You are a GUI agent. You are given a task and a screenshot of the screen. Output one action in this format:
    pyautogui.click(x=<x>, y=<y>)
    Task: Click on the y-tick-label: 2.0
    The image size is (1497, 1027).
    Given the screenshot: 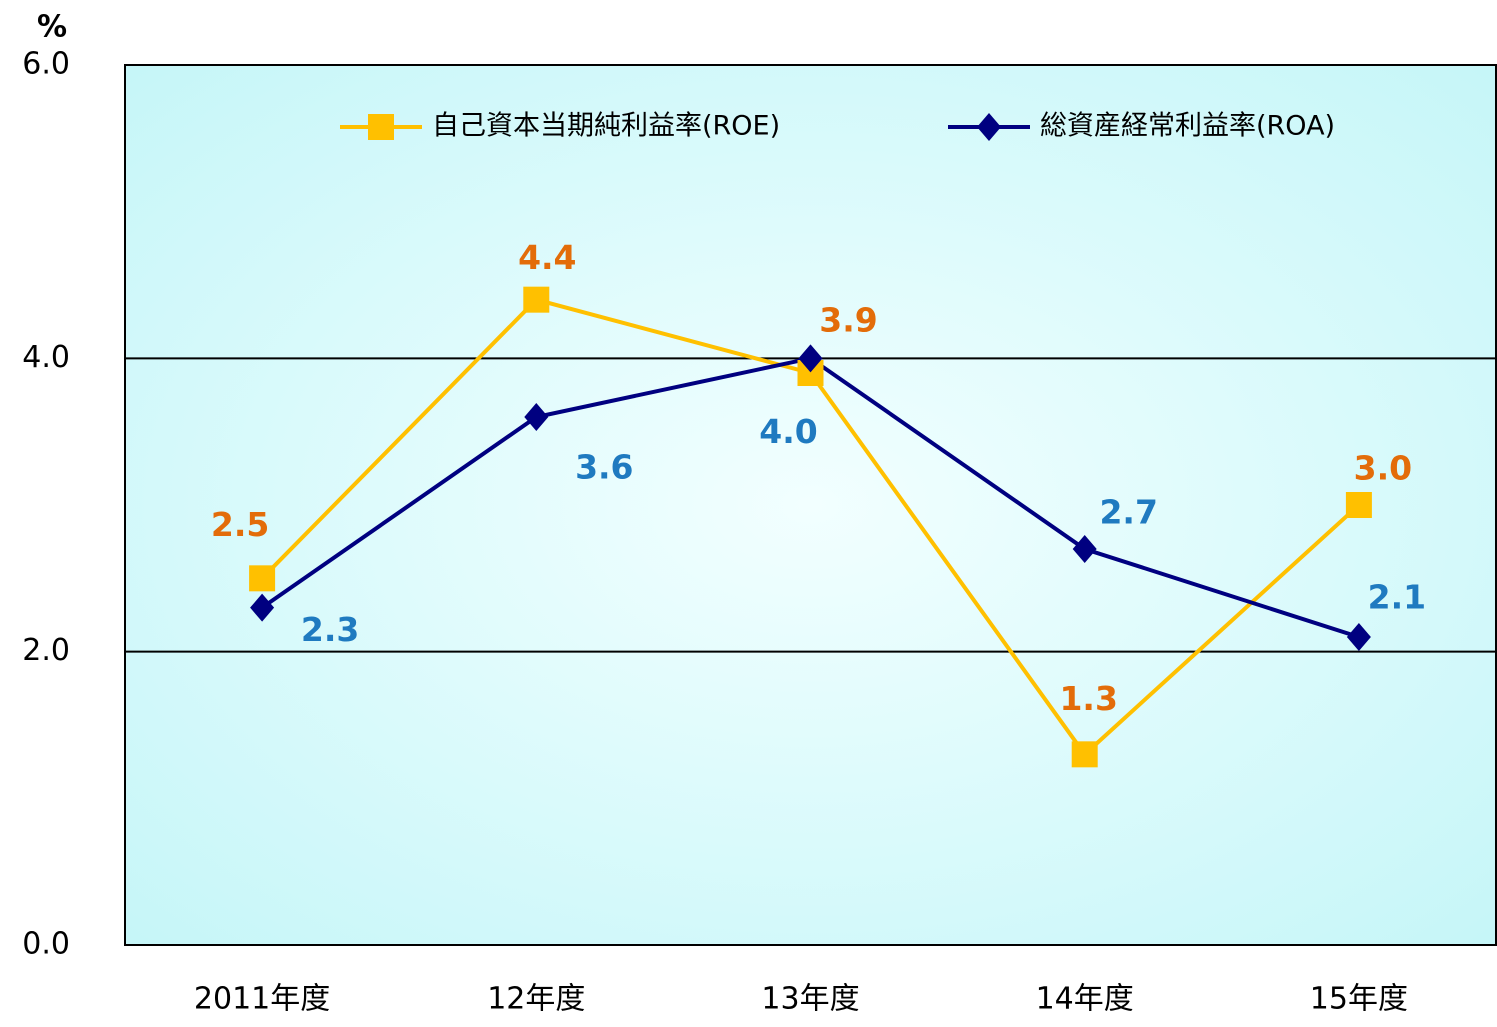 What is the action you would take?
    pyautogui.click(x=46, y=650)
    